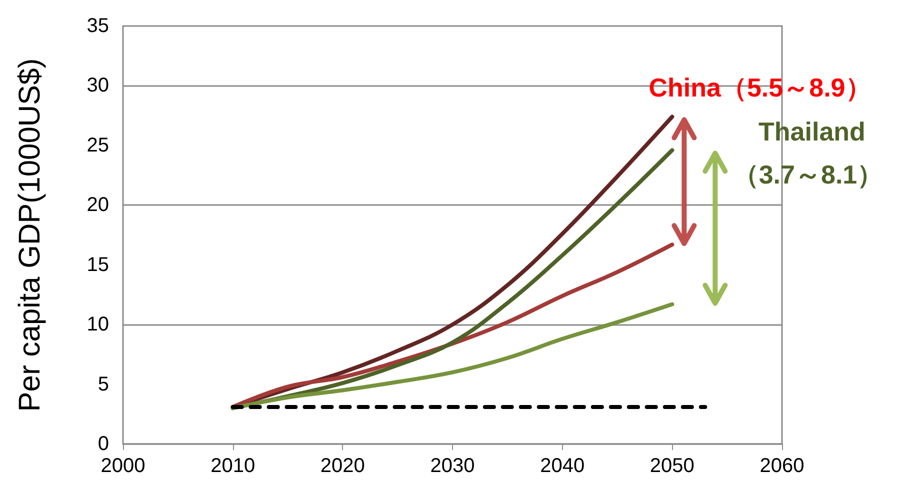 The height and width of the screenshot is (498, 911). Describe the element at coordinates (342, 466) in the screenshot. I see `x-tick-label: 2020` at that location.